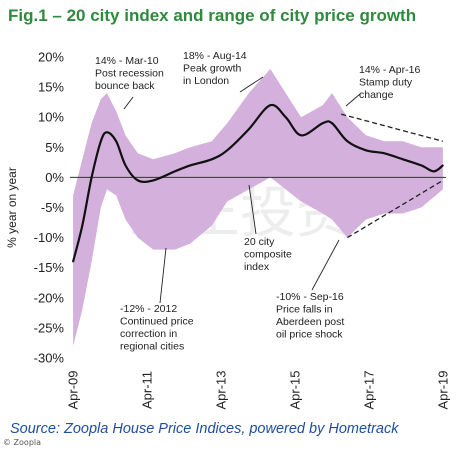 The height and width of the screenshot is (450, 463). What do you see at coordinates (389, 82) in the screenshot?
I see `annotation-label: 14% - Apr-16 Stamp duty change` at bounding box center [389, 82].